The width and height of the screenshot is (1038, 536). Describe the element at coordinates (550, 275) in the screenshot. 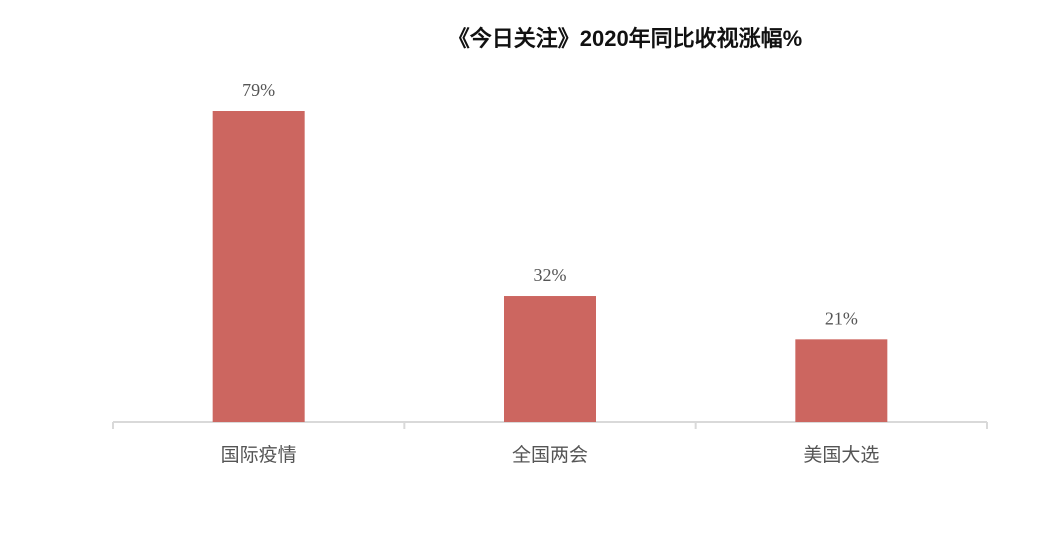

I see `value-label: 32%` at that location.